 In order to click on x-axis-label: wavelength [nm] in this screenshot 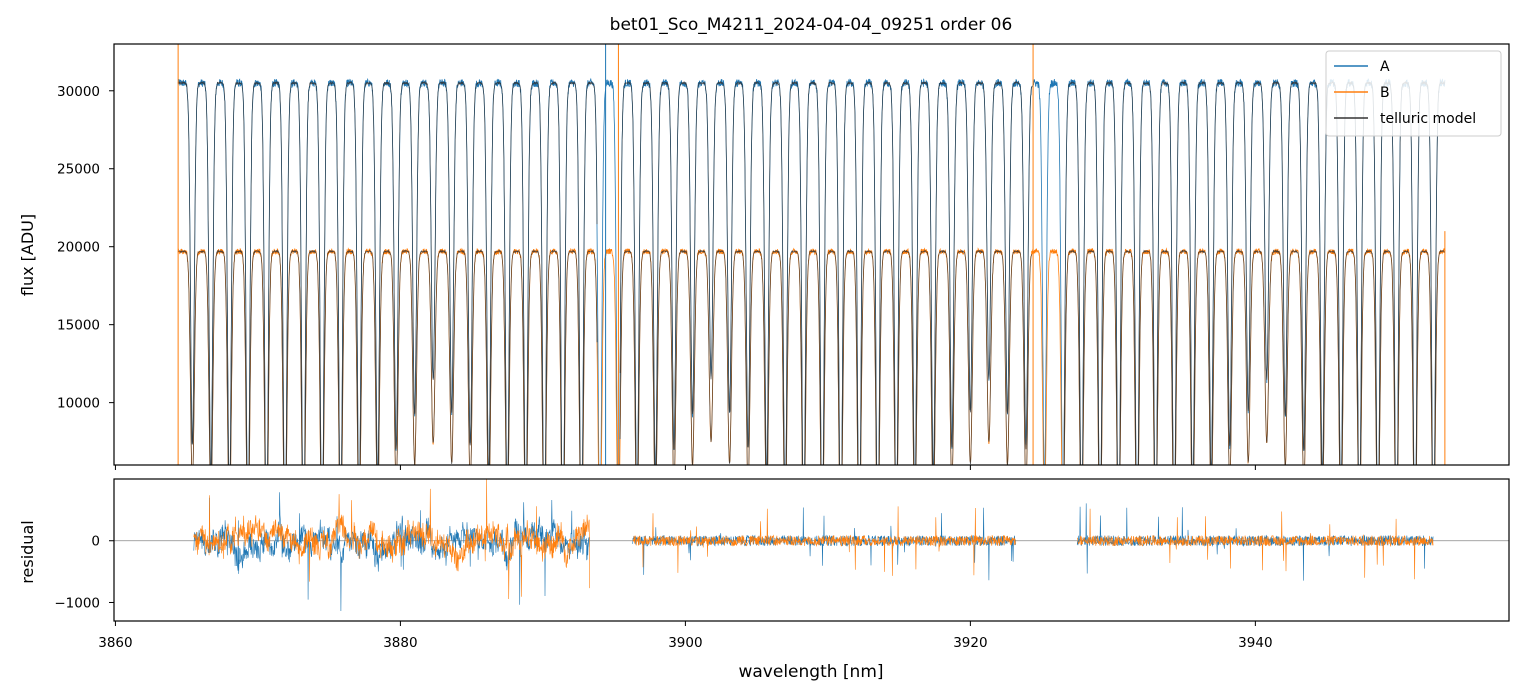, I will do `click(810, 672)`.